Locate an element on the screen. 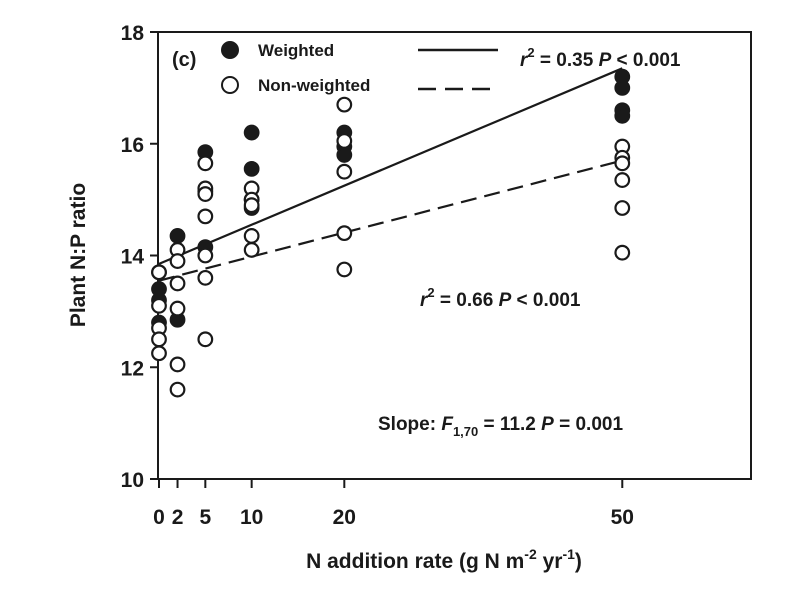  x-tick-label: 20 is located at coordinates (344, 517).